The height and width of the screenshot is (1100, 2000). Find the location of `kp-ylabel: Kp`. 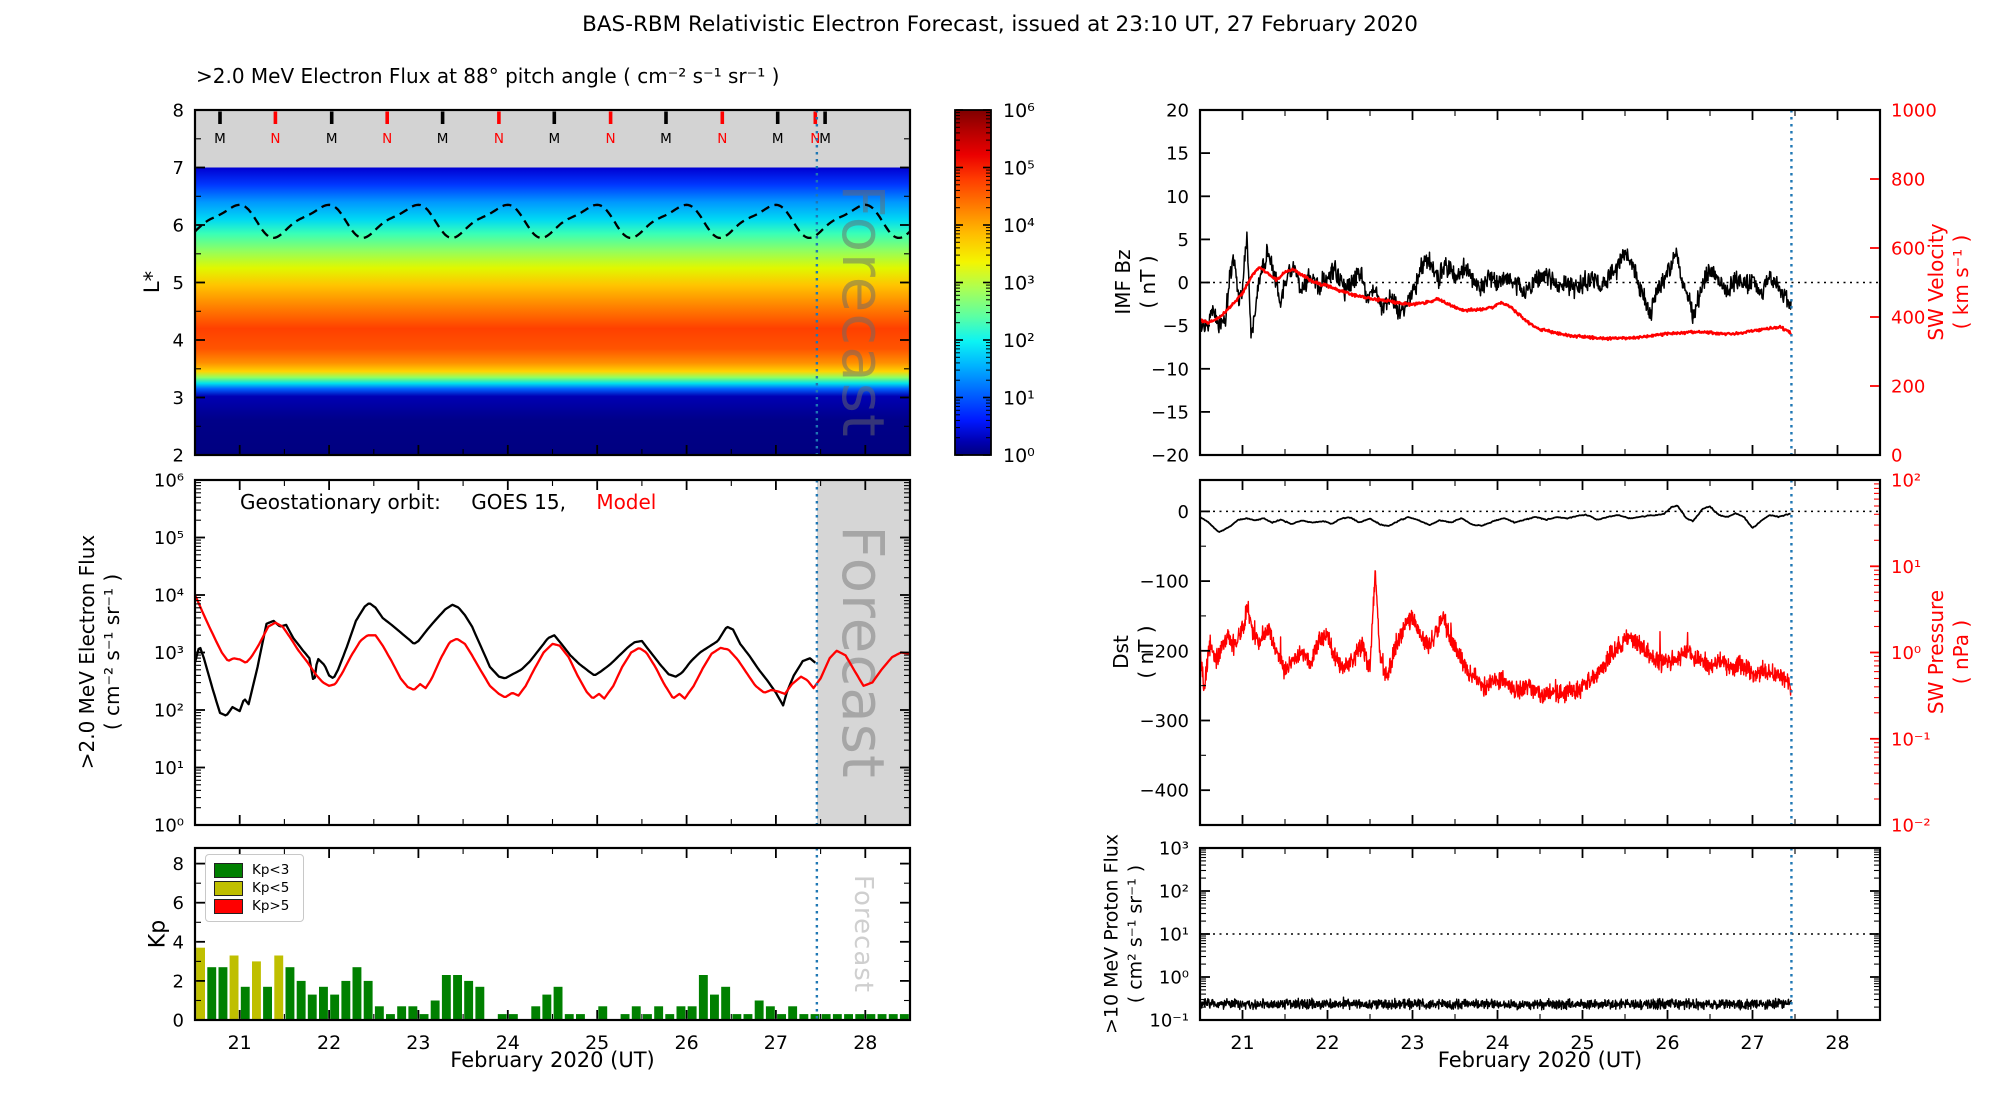

kp-ylabel: Kp is located at coordinates (158, 934).